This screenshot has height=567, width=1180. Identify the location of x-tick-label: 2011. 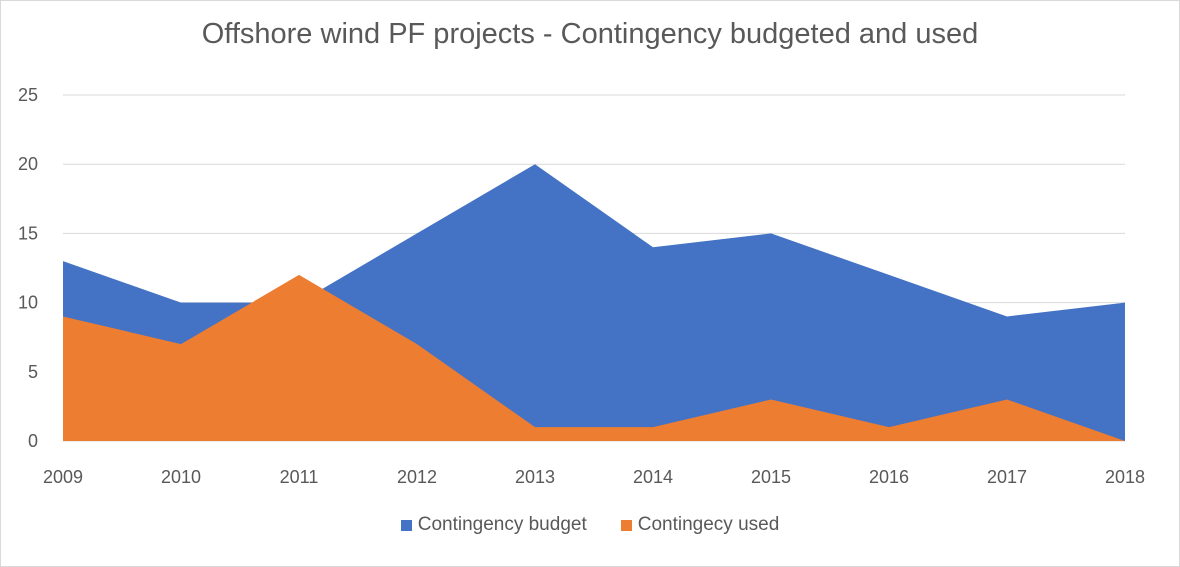
(299, 477).